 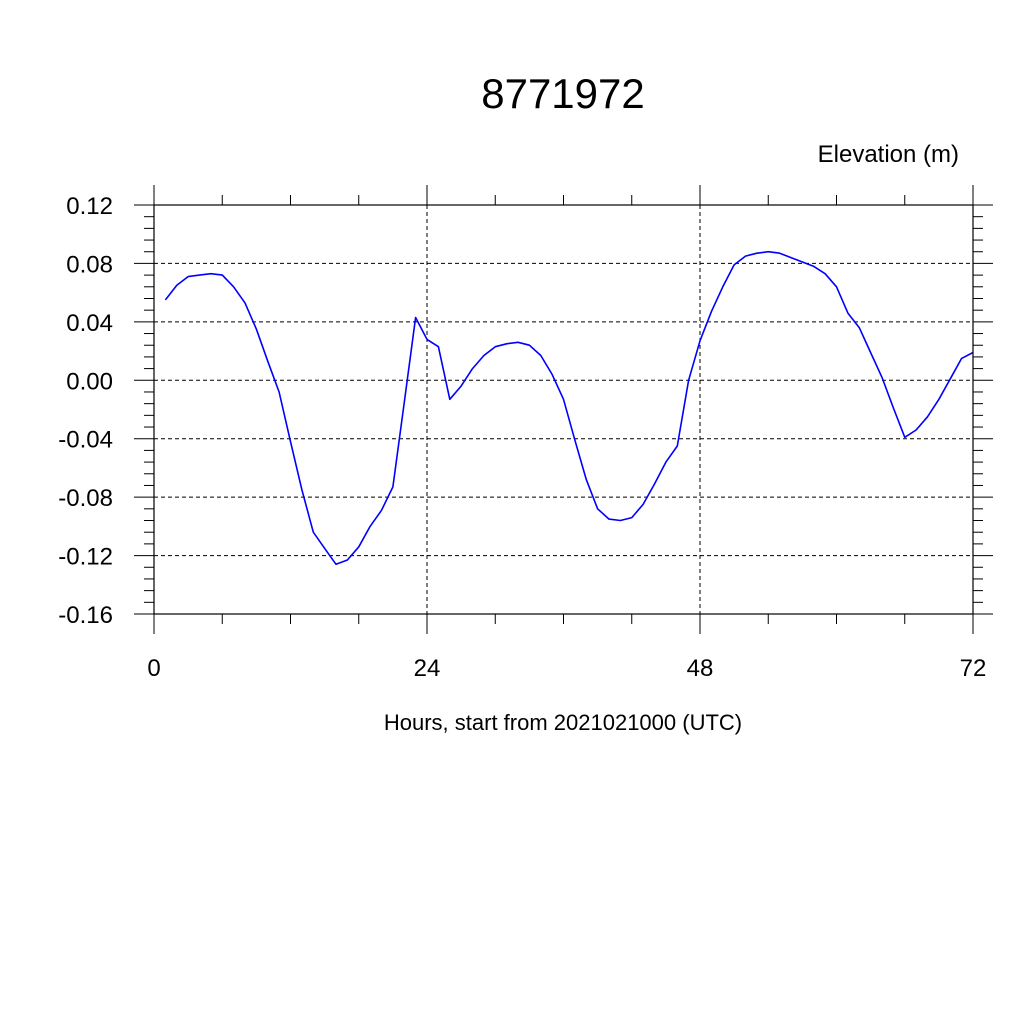 What do you see at coordinates (85, 411) in the screenshot?
I see `y-tick-labels: -0.16 -0.12 -0.08 -0.04 0.00 0.04 0.08 0.12` at bounding box center [85, 411].